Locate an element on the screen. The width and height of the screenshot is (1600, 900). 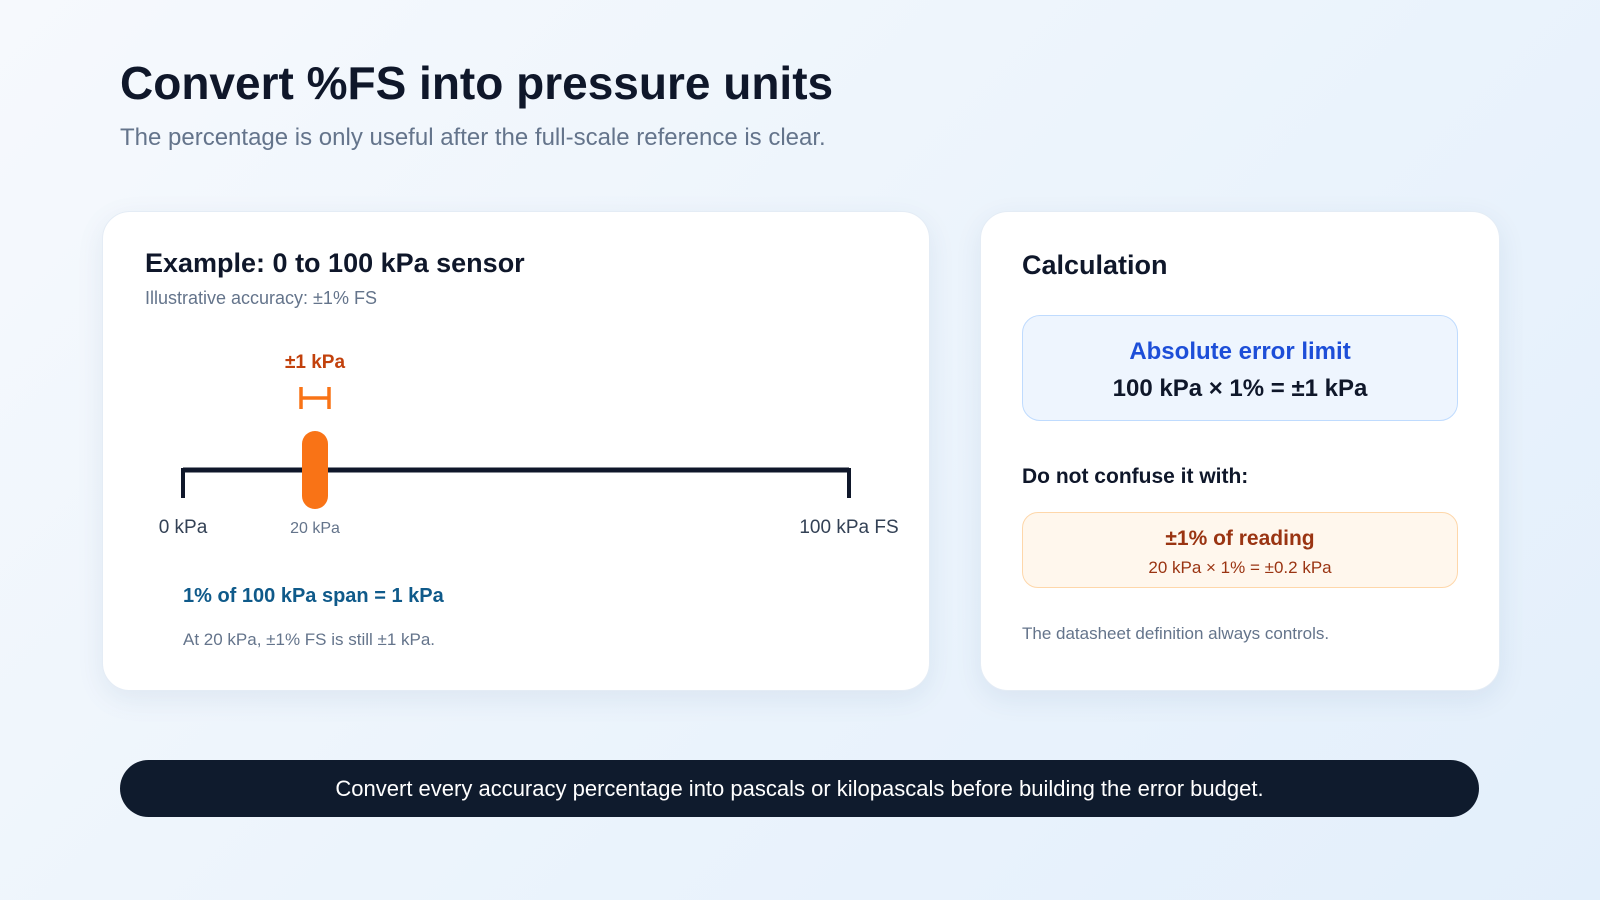
alt-box: ±1% of reading 20 kPa × 1% = ±0.2 kPa is located at coordinates (1240, 550).